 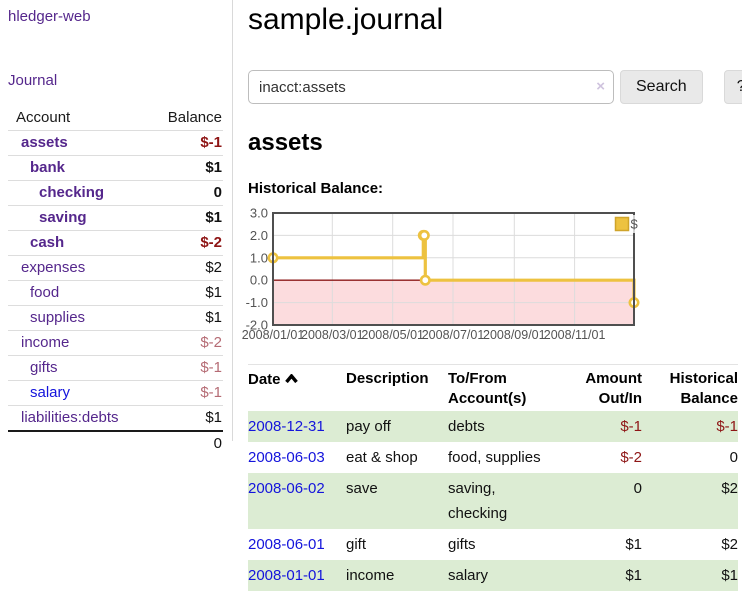 I want to click on search-input, so click(x=431, y=87).